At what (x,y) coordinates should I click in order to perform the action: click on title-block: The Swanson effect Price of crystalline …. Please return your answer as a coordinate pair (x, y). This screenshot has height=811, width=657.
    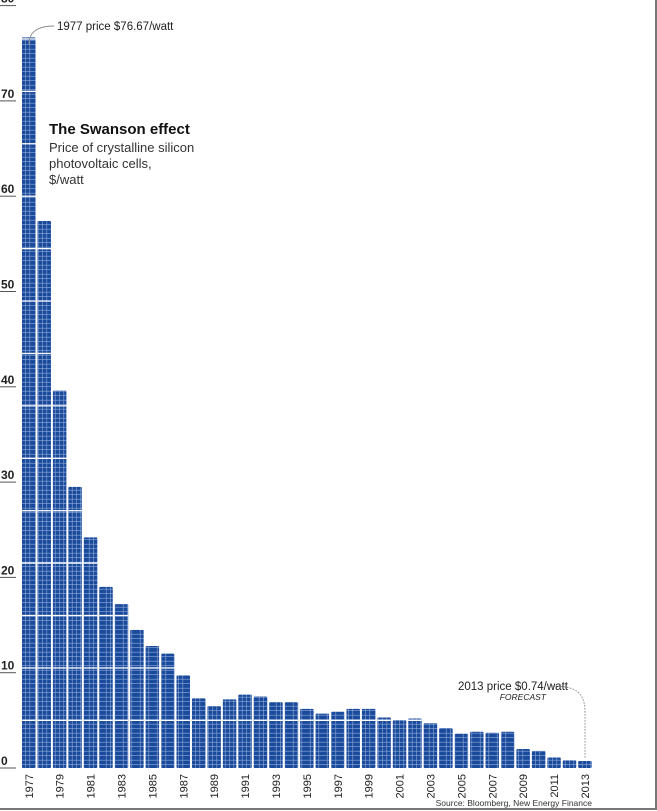
    Looking at the image, I should click on (121, 154).